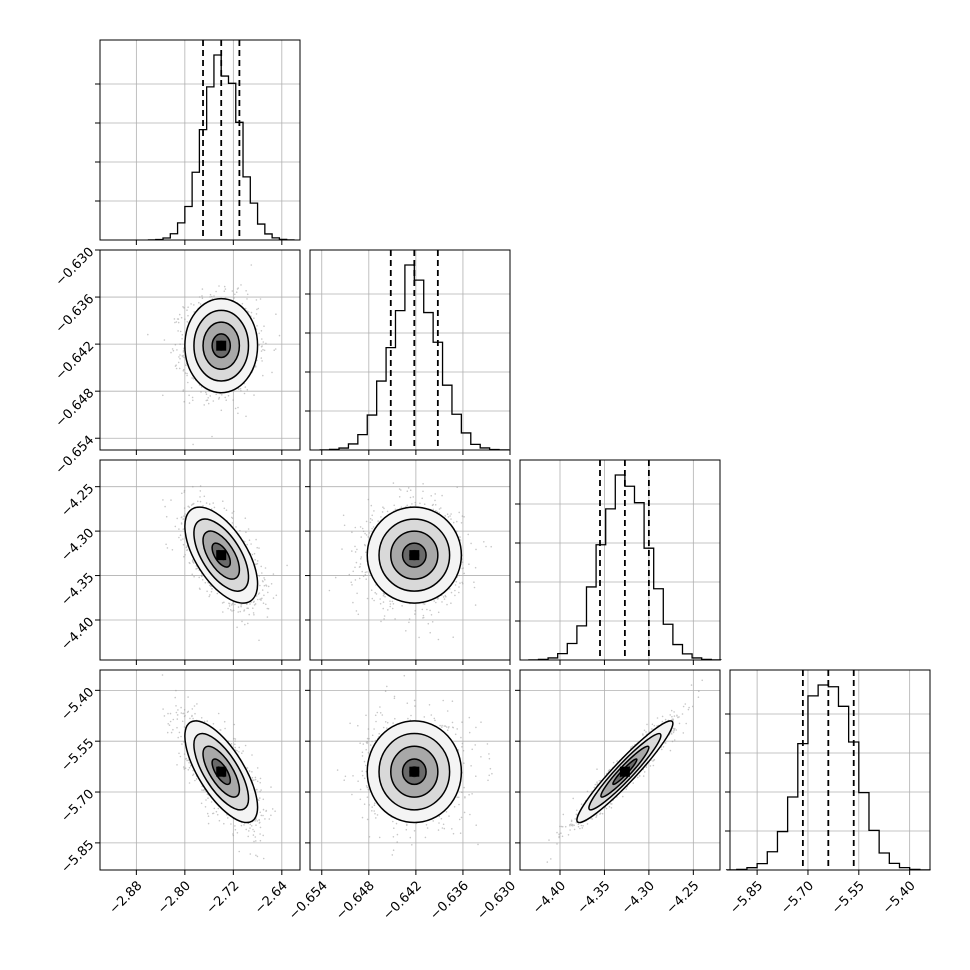 Image resolution: width=970 pixels, height=970 pixels. Describe the element at coordinates (78, 704) in the screenshot. I see `ytick-label: −5.40` at that location.